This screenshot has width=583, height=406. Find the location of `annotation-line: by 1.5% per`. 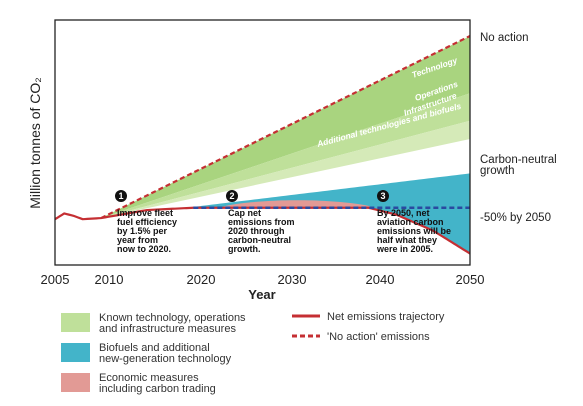

annotation-line: by 1.5% per is located at coordinates (142, 231).